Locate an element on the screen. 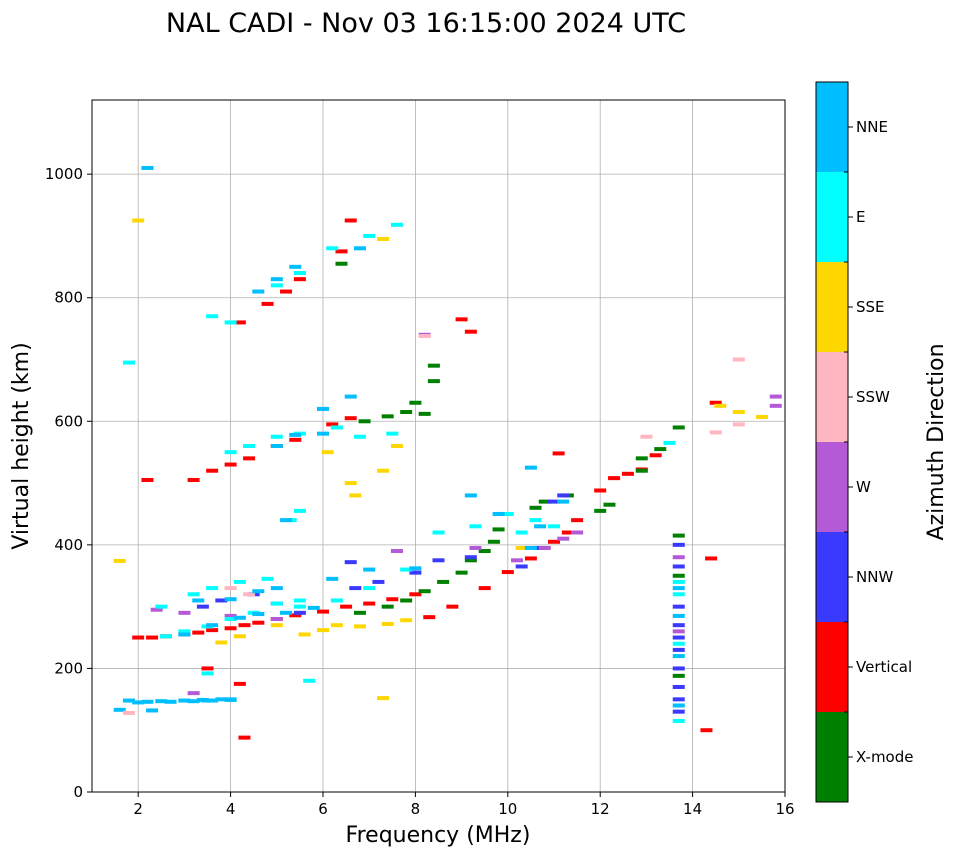  colorbar-tick-label: Vertical is located at coordinates (884, 667).